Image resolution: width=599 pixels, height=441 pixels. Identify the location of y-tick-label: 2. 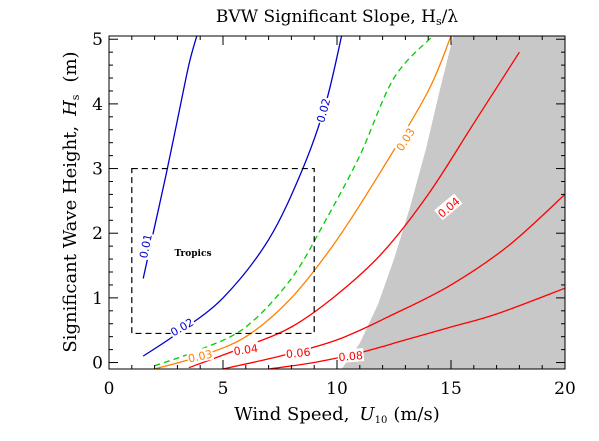
(97, 234).